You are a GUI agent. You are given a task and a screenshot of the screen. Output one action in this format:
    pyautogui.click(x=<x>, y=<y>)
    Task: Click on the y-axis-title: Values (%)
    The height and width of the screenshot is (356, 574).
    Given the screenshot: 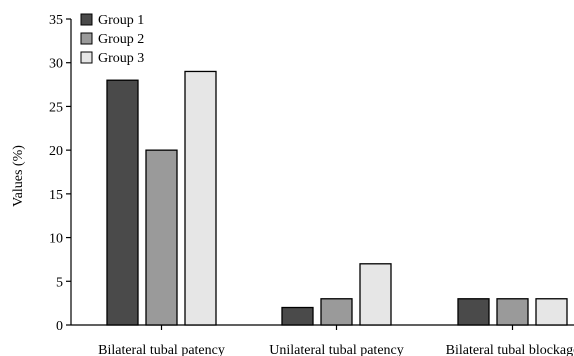 What is the action you would take?
    pyautogui.click(x=18, y=176)
    